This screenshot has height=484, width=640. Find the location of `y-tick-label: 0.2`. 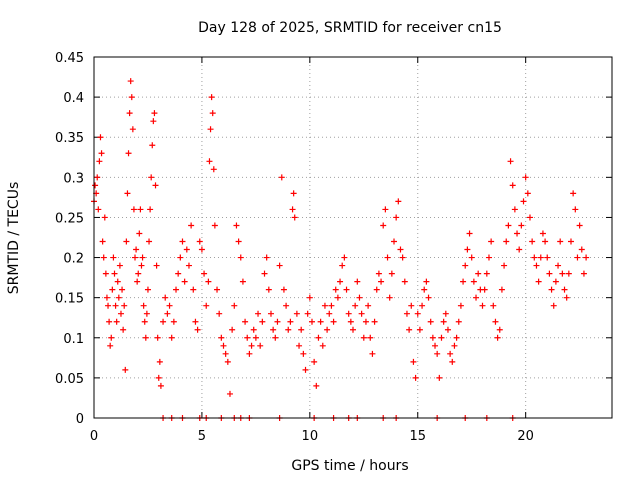

y-tick-label: 0.2 is located at coordinates (73, 259).